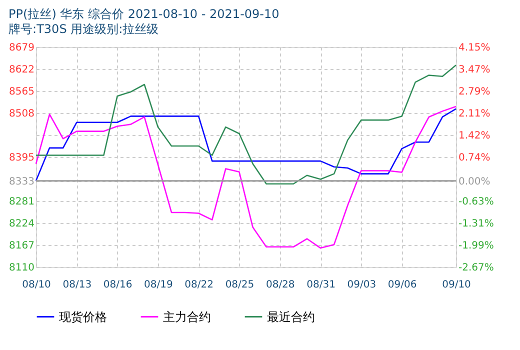 This screenshot has height=350, width=520. What do you see at coordinates (117, 285) in the screenshot?
I see `x-tick-label: 08/16` at bounding box center [117, 285].